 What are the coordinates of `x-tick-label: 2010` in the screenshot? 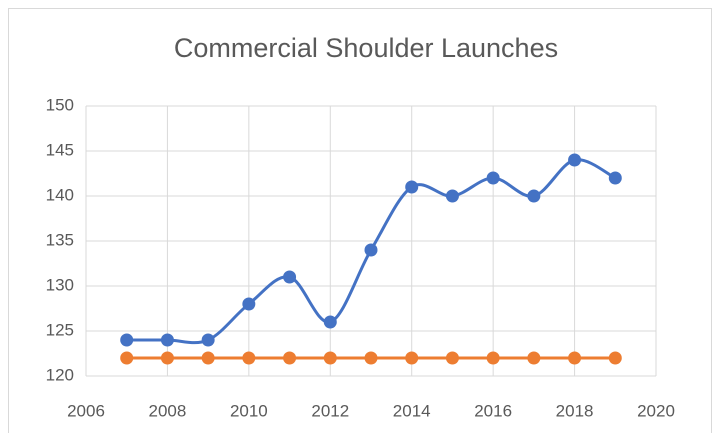 It's located at (249, 410).